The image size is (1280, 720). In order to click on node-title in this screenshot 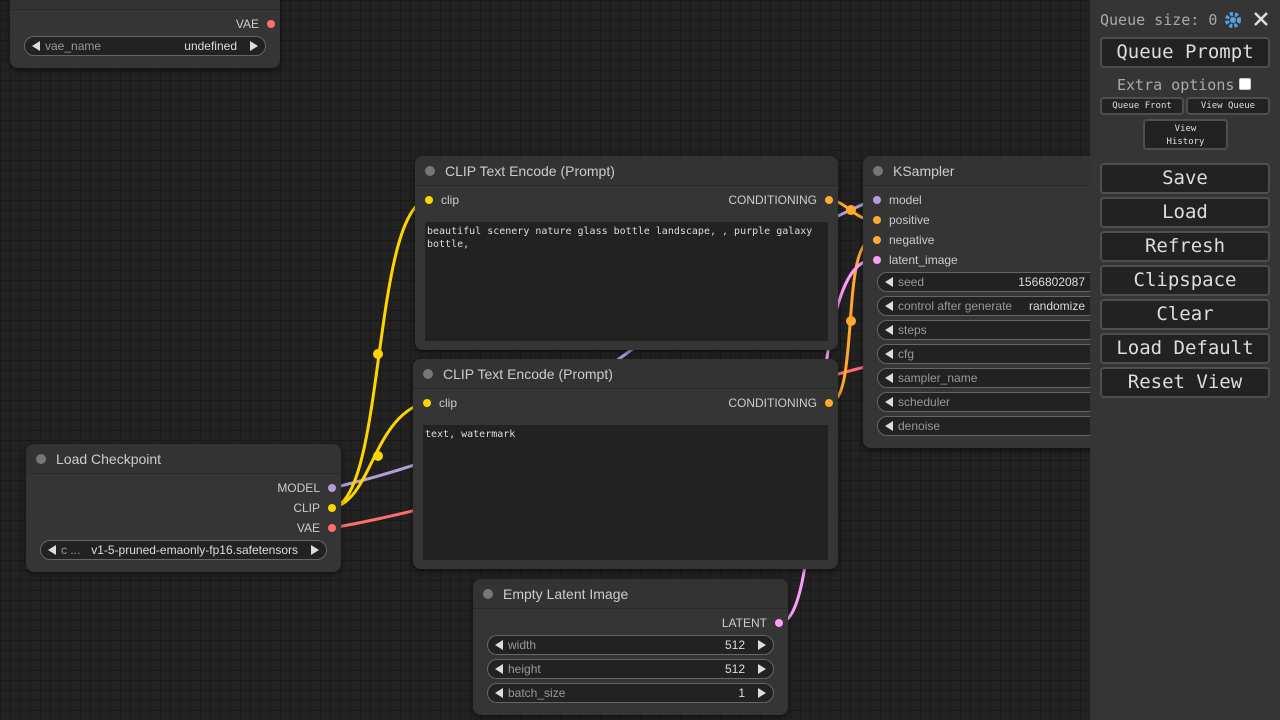, I will do `click(145, 5)`.